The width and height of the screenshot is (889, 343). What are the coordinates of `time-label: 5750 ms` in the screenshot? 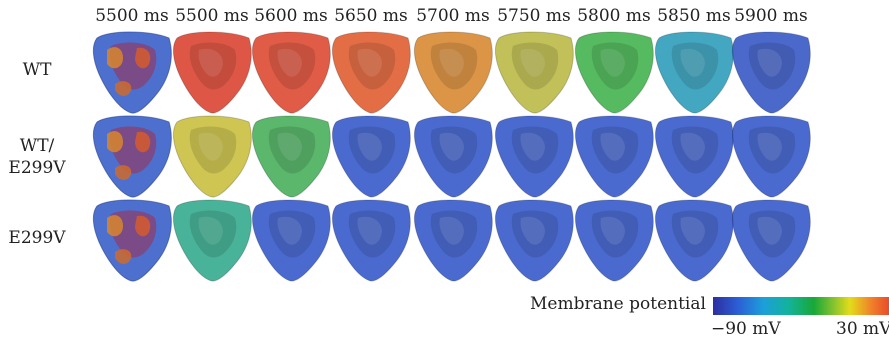 It's located at (534, 16).